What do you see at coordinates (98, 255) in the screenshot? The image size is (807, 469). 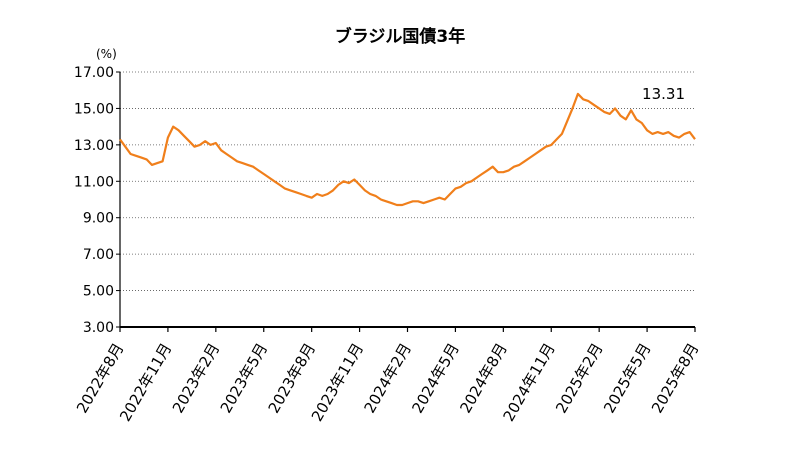 I see `y-tick-label: 7.00` at bounding box center [98, 255].